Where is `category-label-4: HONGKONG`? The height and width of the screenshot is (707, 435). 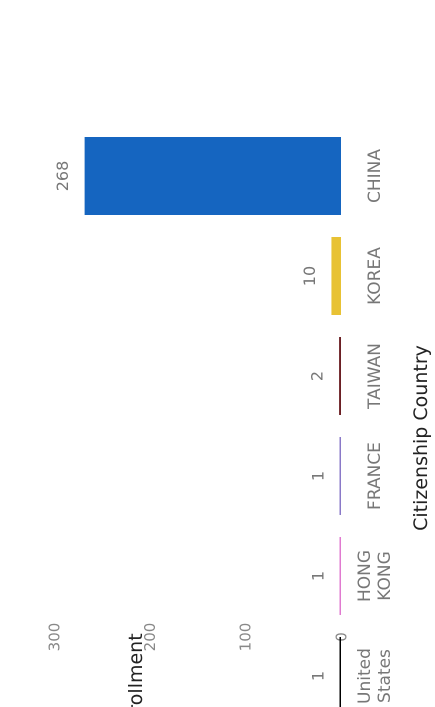 category-label-4: HONGKONG is located at coordinates (375, 576).